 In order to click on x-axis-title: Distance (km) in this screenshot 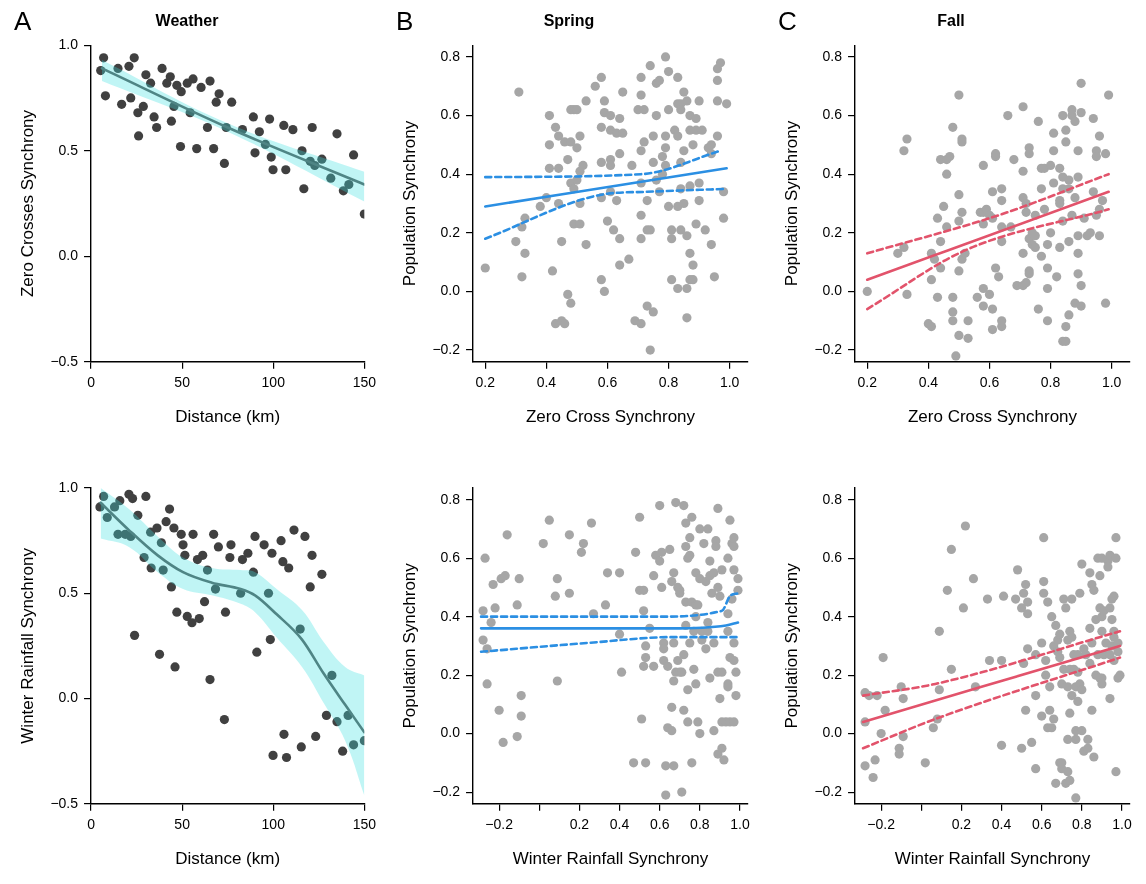, I will do `click(228, 859)`.